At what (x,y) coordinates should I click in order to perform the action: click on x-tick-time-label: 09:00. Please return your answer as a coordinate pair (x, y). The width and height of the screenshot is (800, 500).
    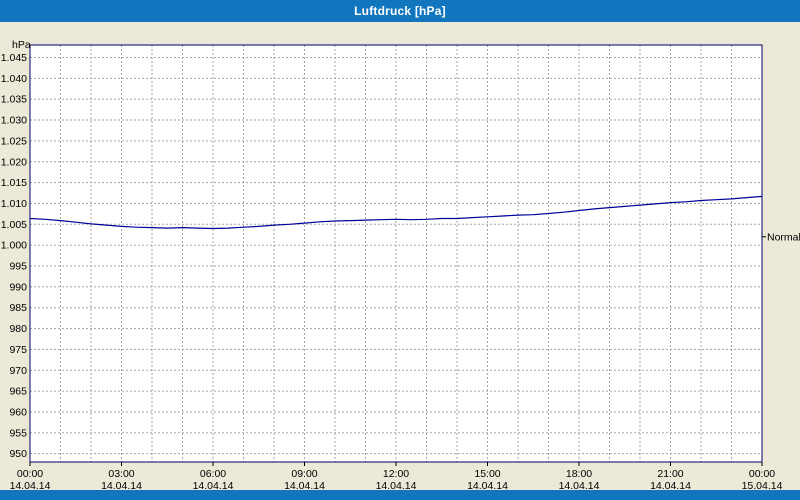
    Looking at the image, I should click on (304, 474).